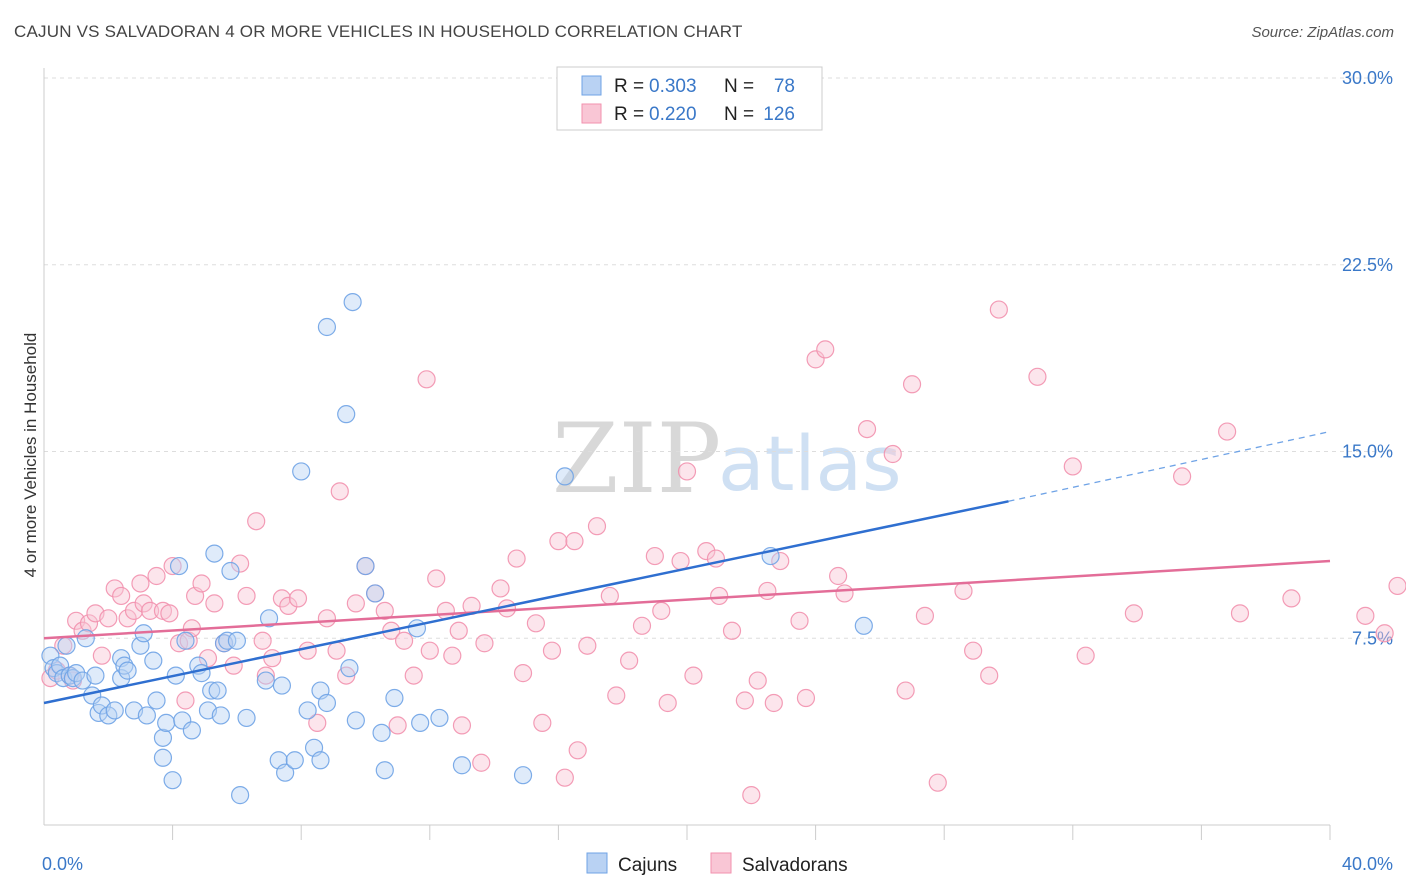  I want to click on legend-r-value-2: 0.220, so click(673, 114).